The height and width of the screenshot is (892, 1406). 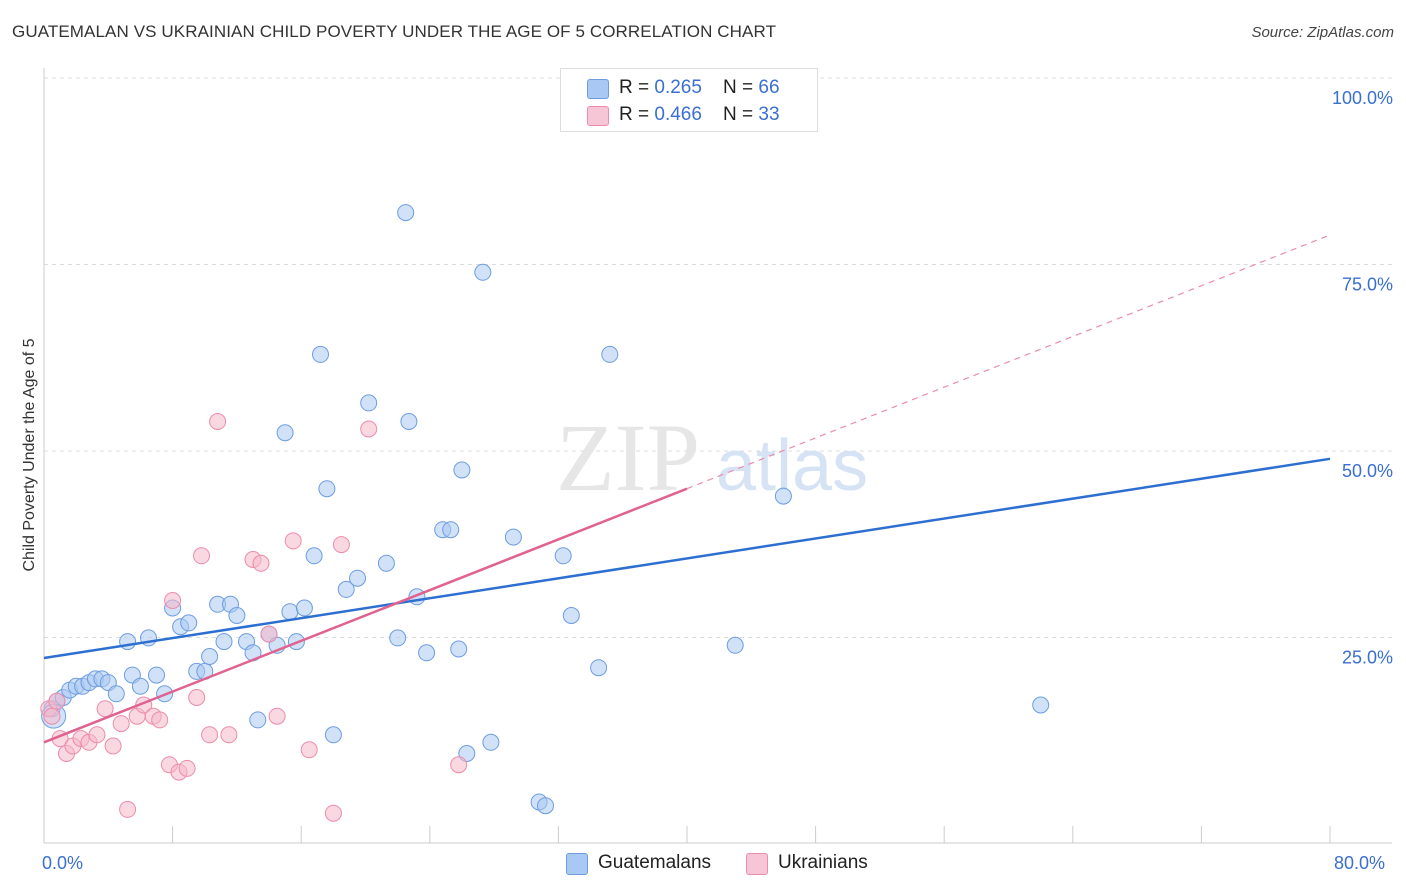 I want to click on legend-n-value: 66, so click(x=769, y=87).